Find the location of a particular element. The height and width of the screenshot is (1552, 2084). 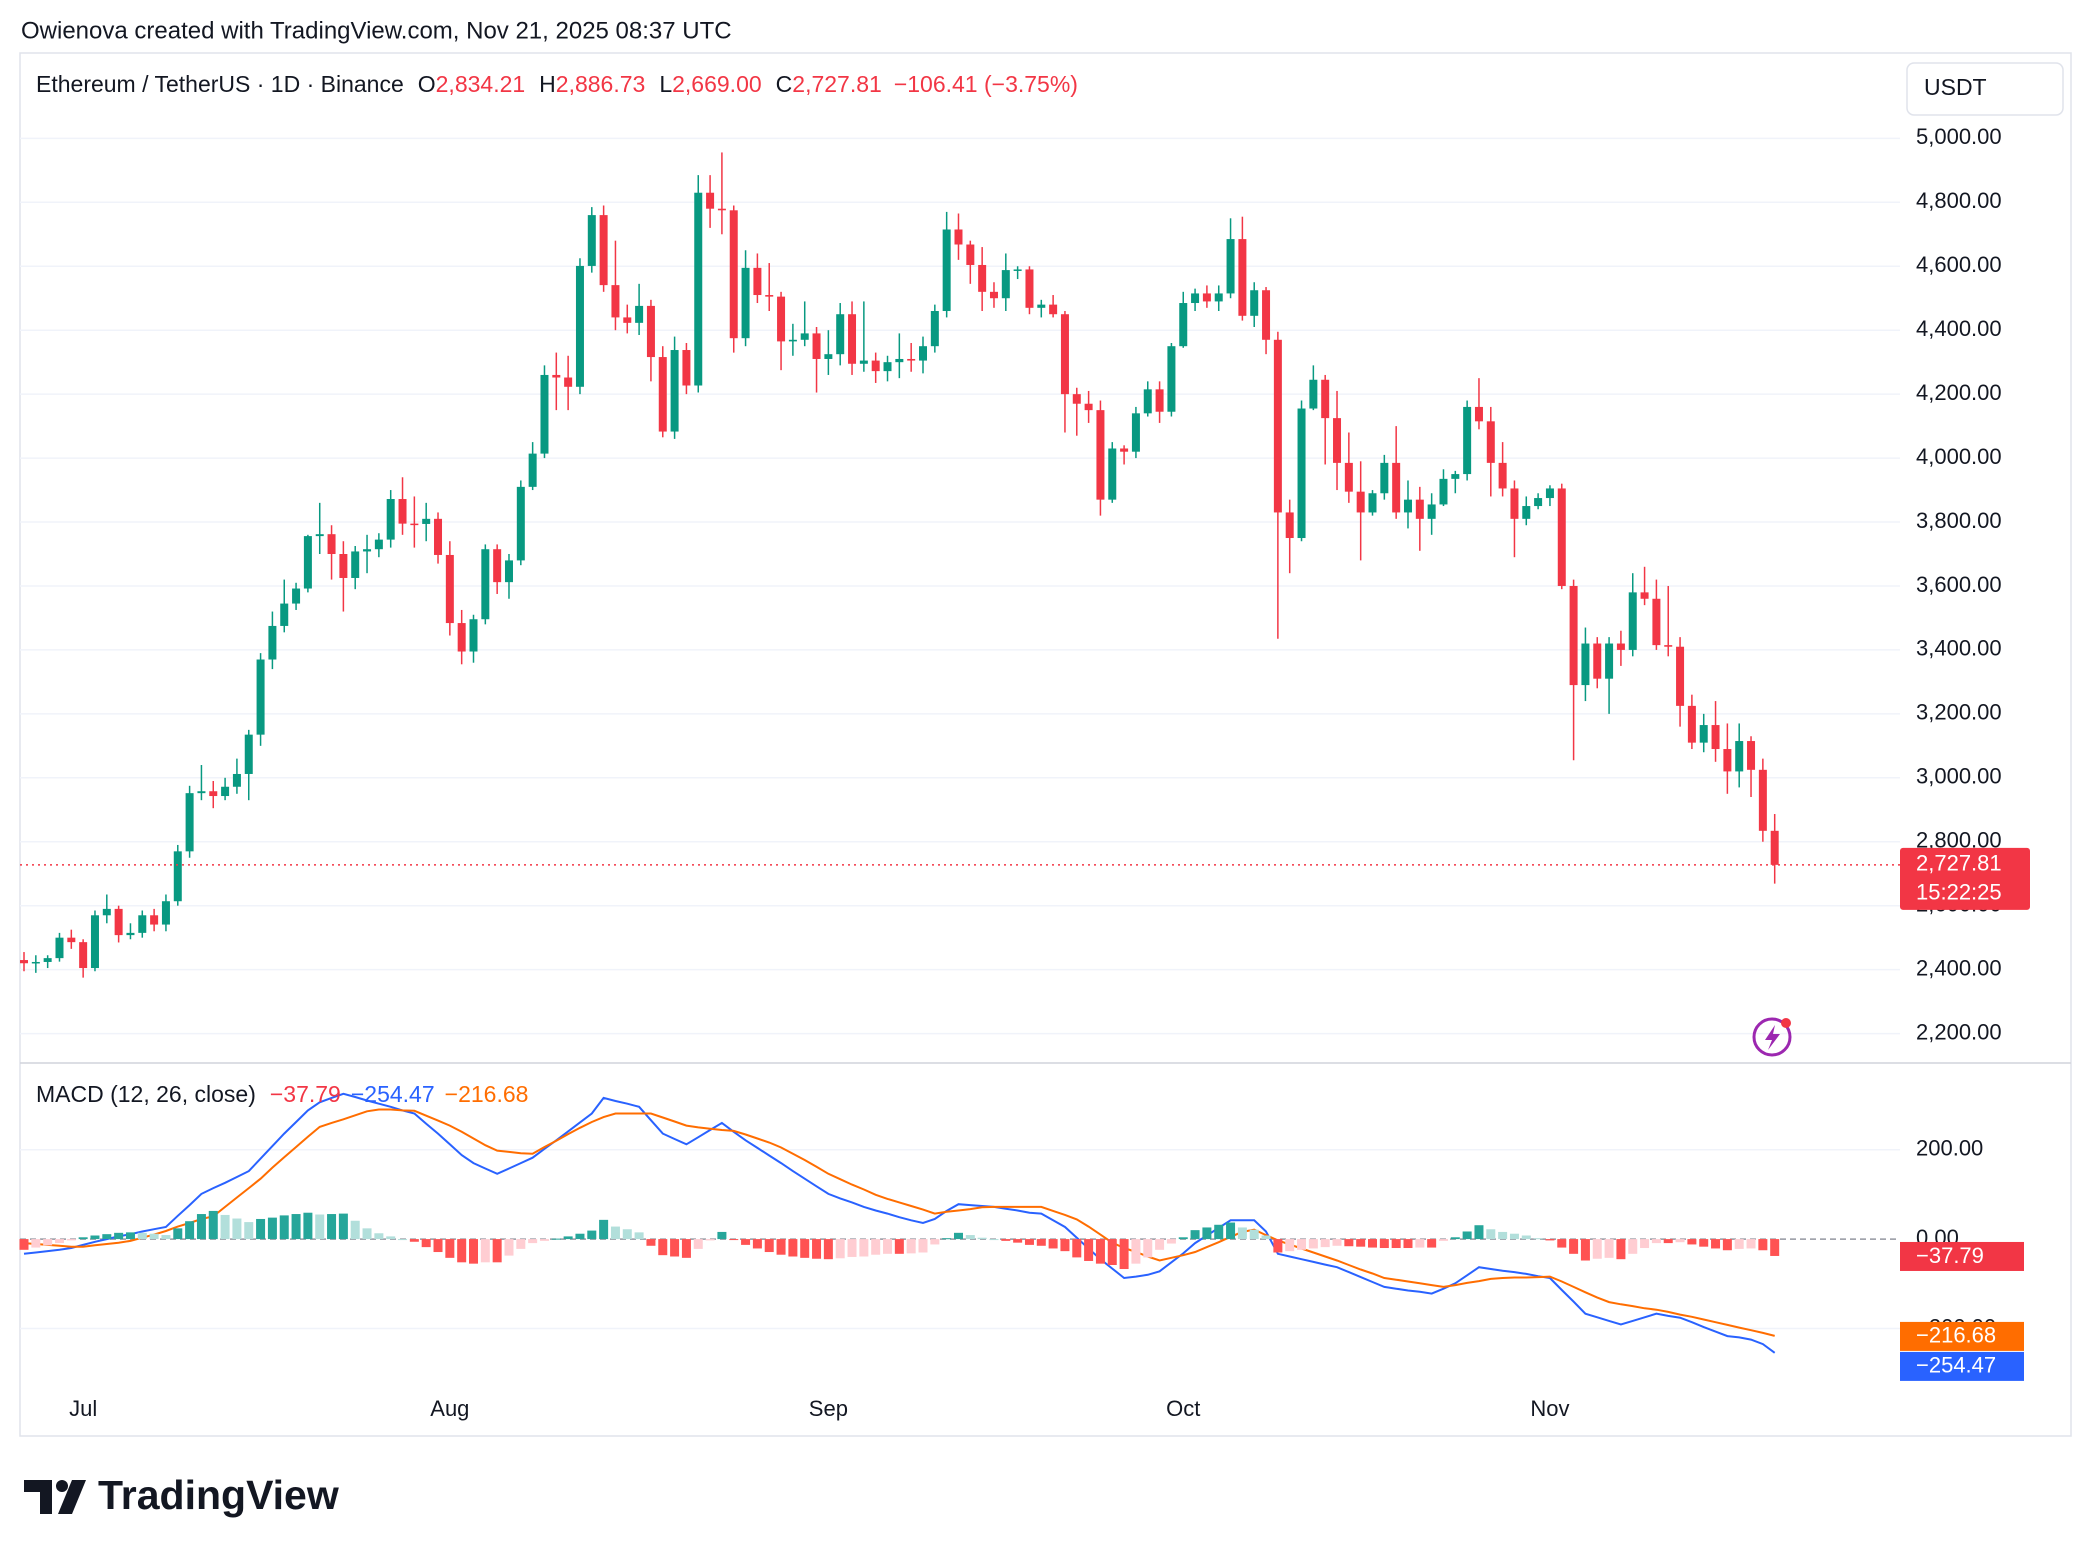

legend-key: C is located at coordinates (784, 84).